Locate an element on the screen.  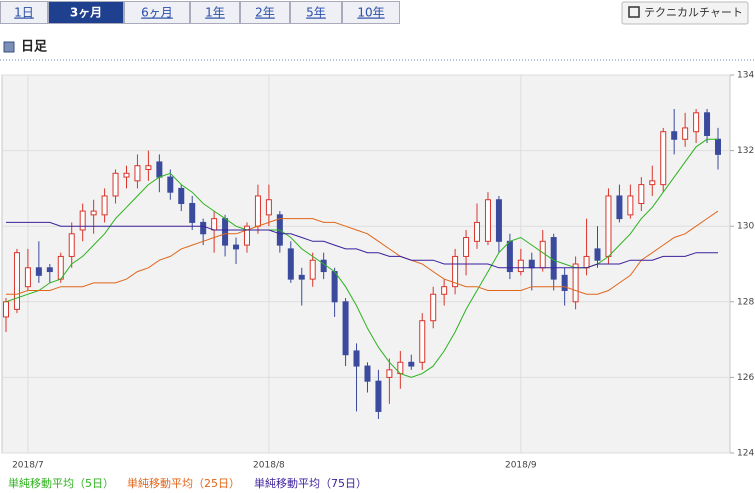
x-tick-label: 2018/8 is located at coordinates (269, 466).